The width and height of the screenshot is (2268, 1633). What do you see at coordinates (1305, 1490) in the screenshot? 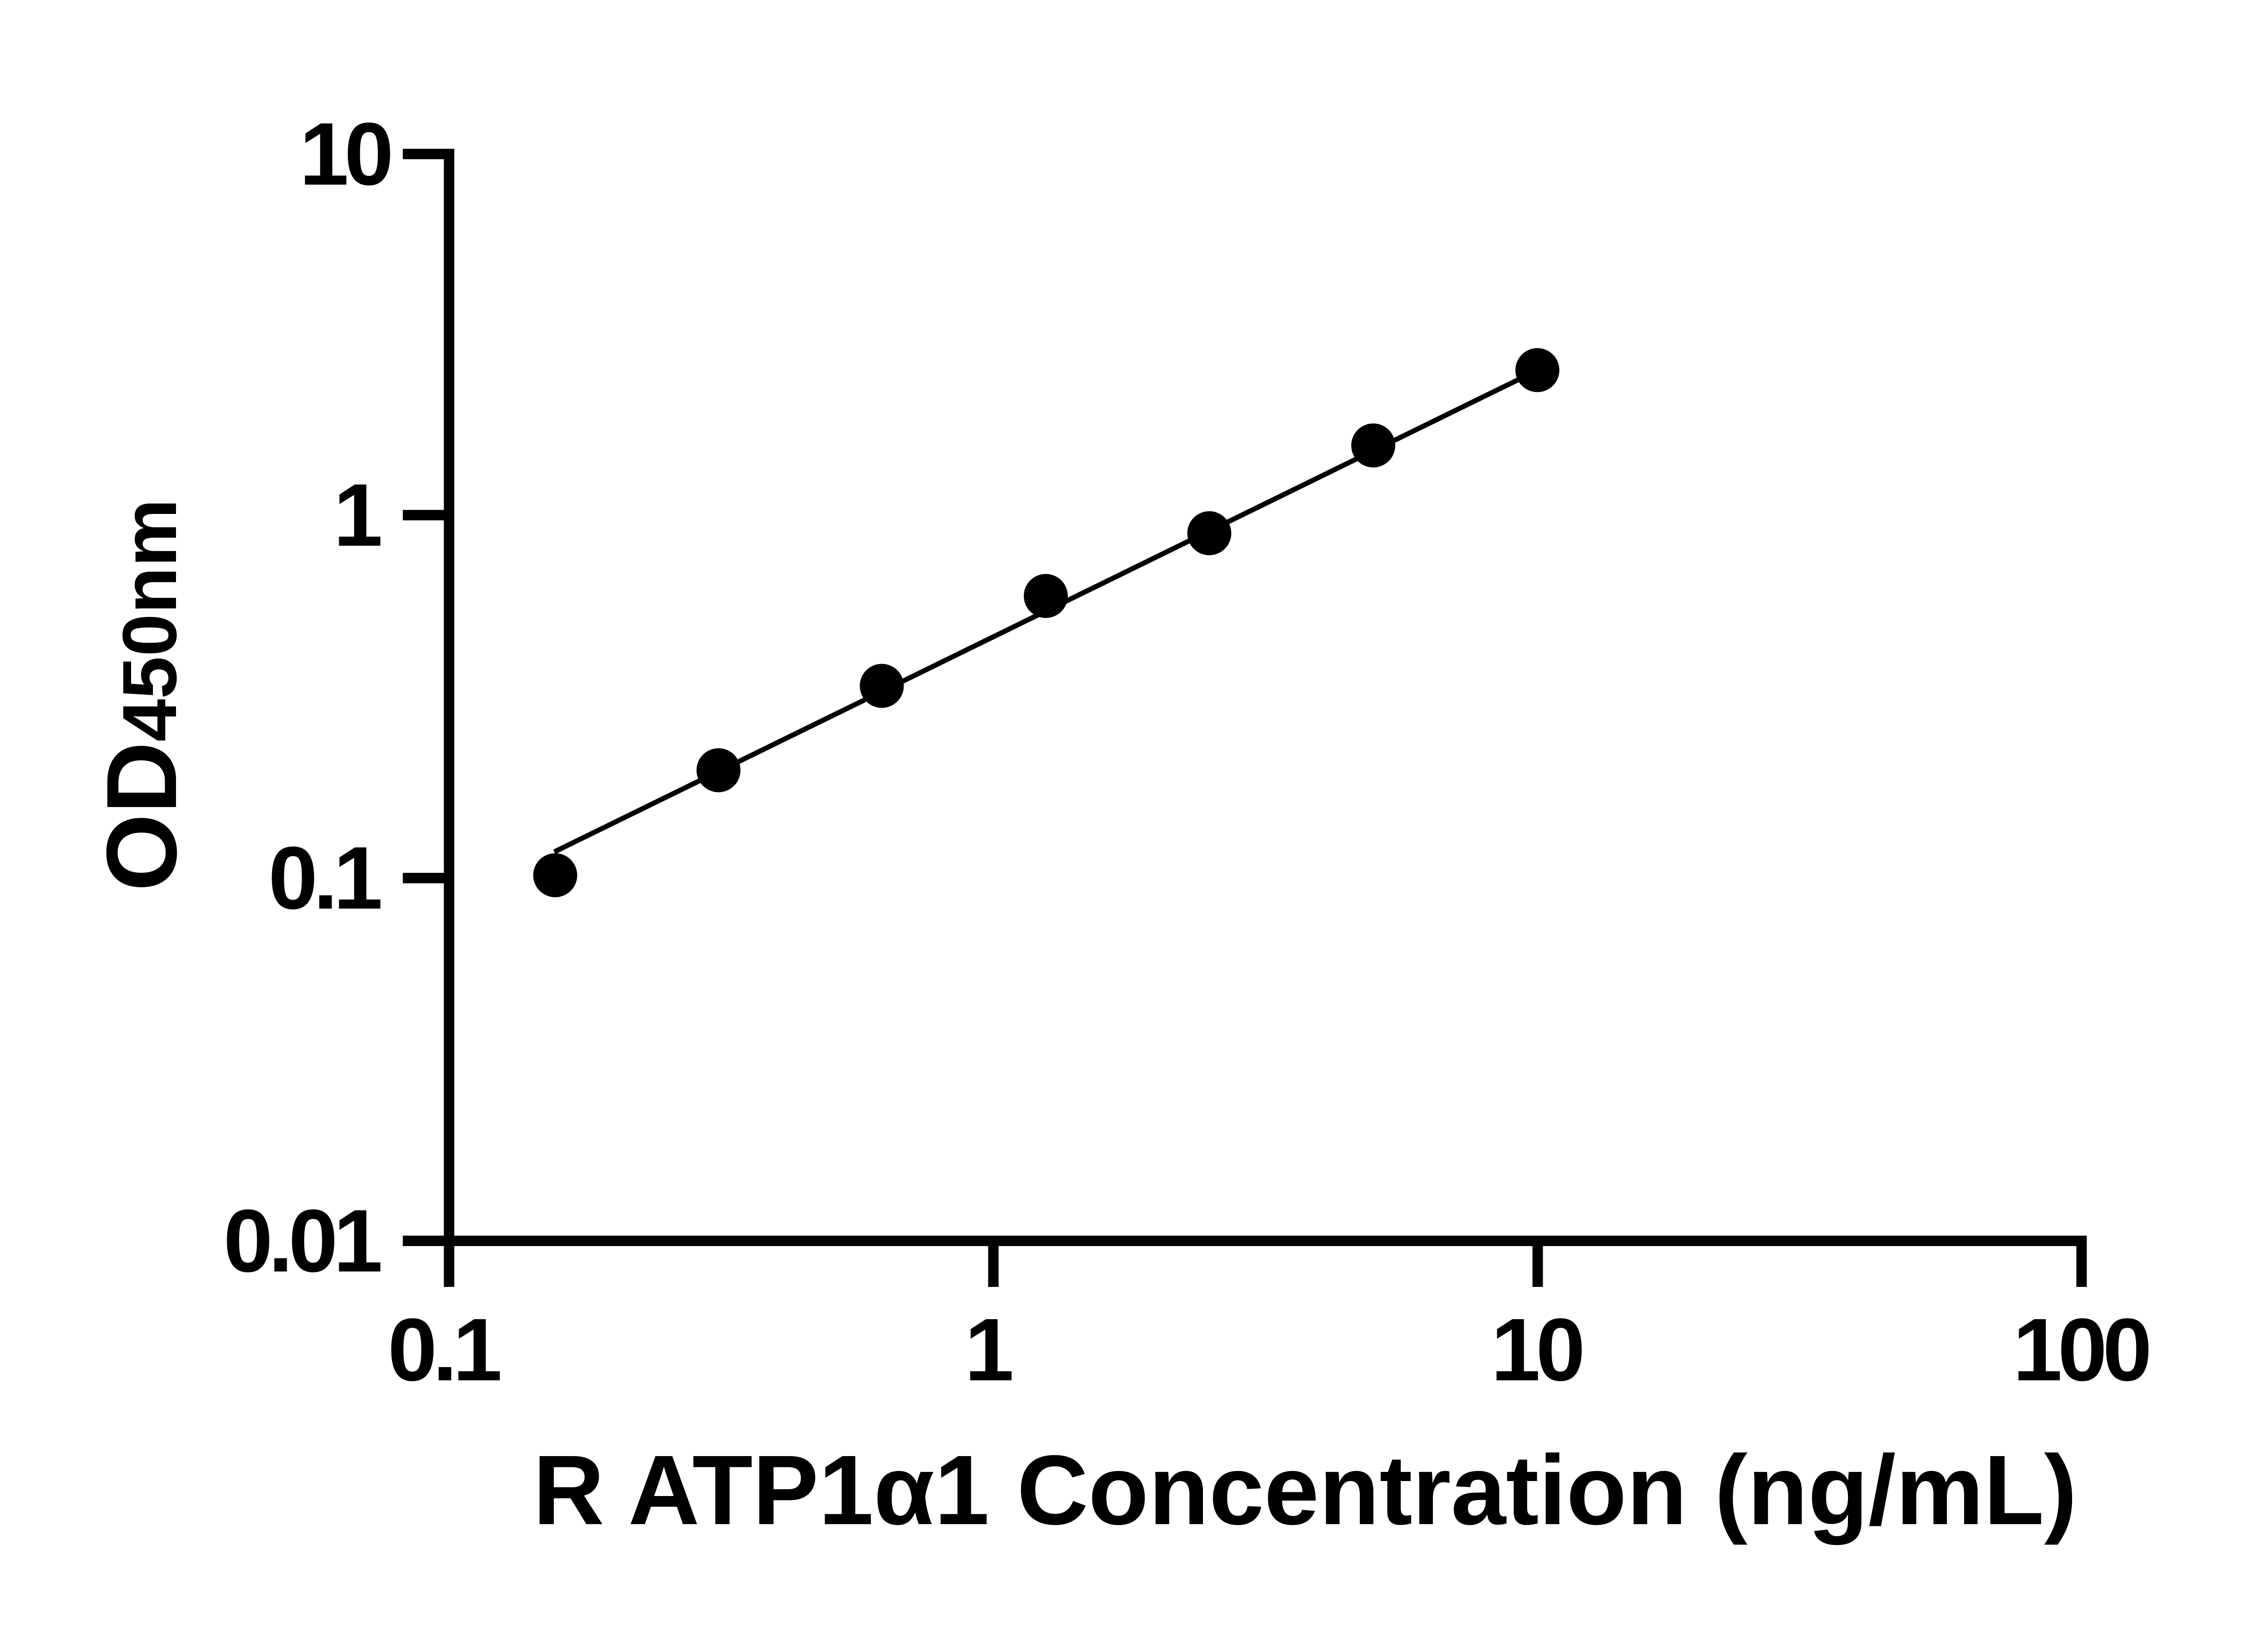
I see `svg-text: R ATP1α1 Concentration (ng/mL)` at bounding box center [1305, 1490].